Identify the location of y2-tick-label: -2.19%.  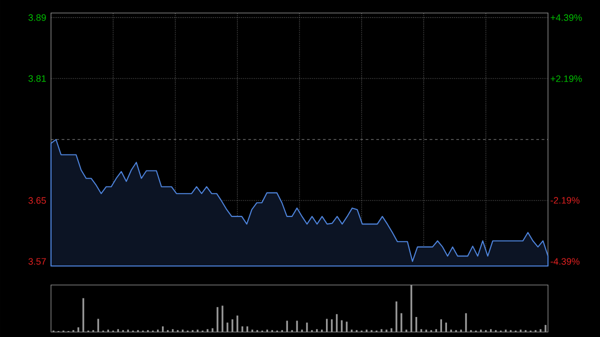
(565, 200).